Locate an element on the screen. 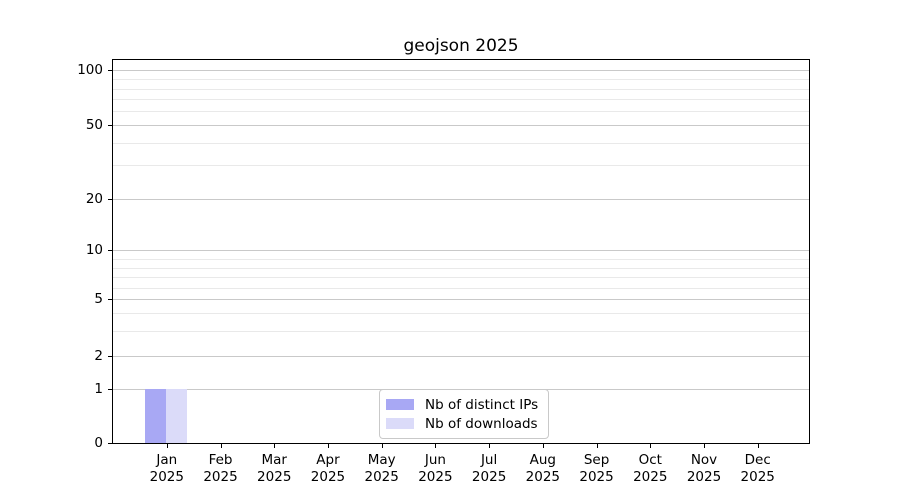 The image size is (900, 500). x-tick-label: Apr 2025 is located at coordinates (328, 468).